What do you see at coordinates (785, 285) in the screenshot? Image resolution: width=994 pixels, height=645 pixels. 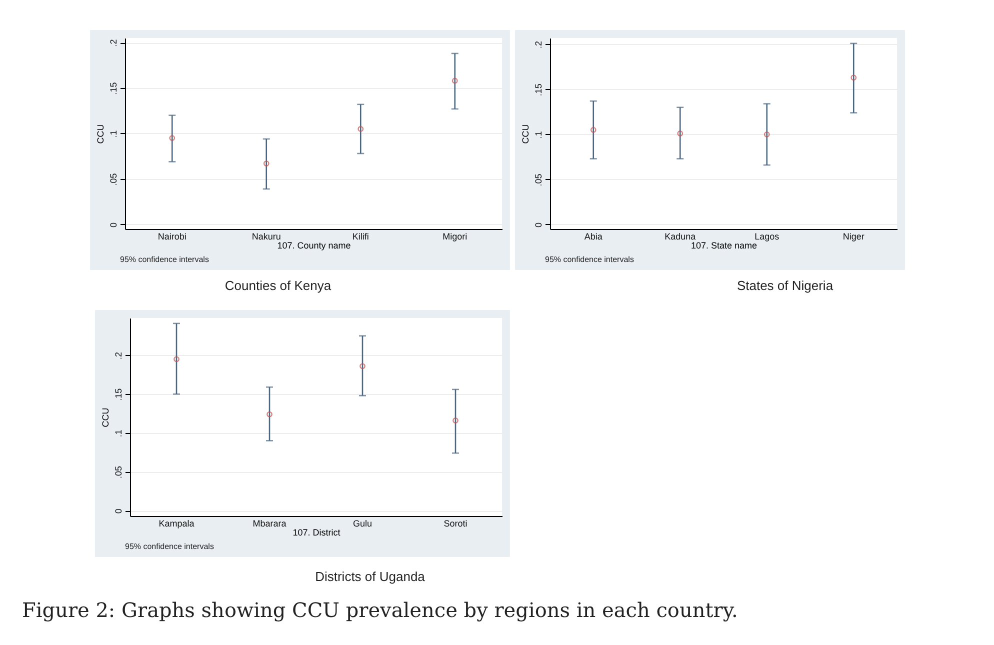 I see `text: States of Nigeria` at bounding box center [785, 285].